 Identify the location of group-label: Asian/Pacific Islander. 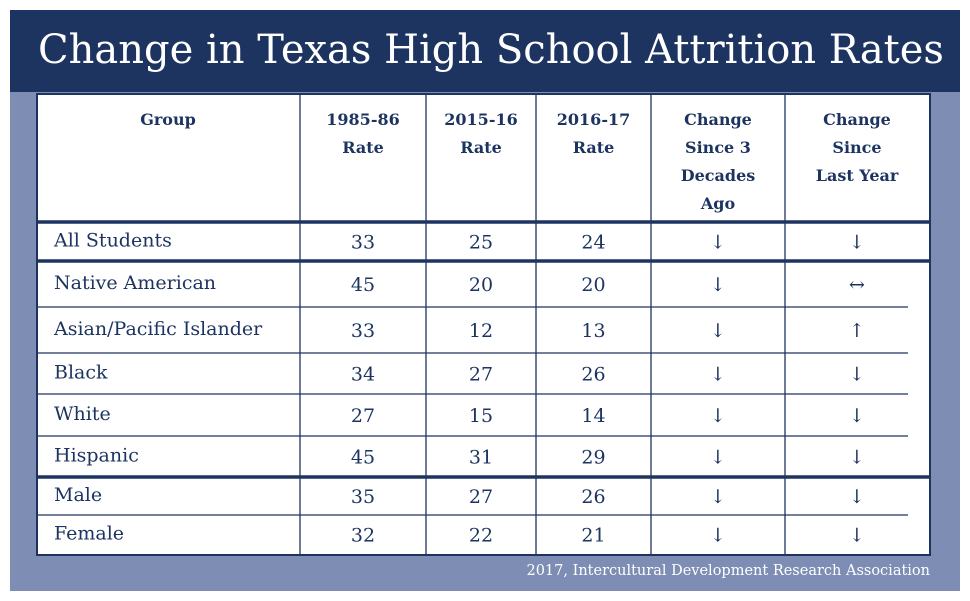
(158, 329).